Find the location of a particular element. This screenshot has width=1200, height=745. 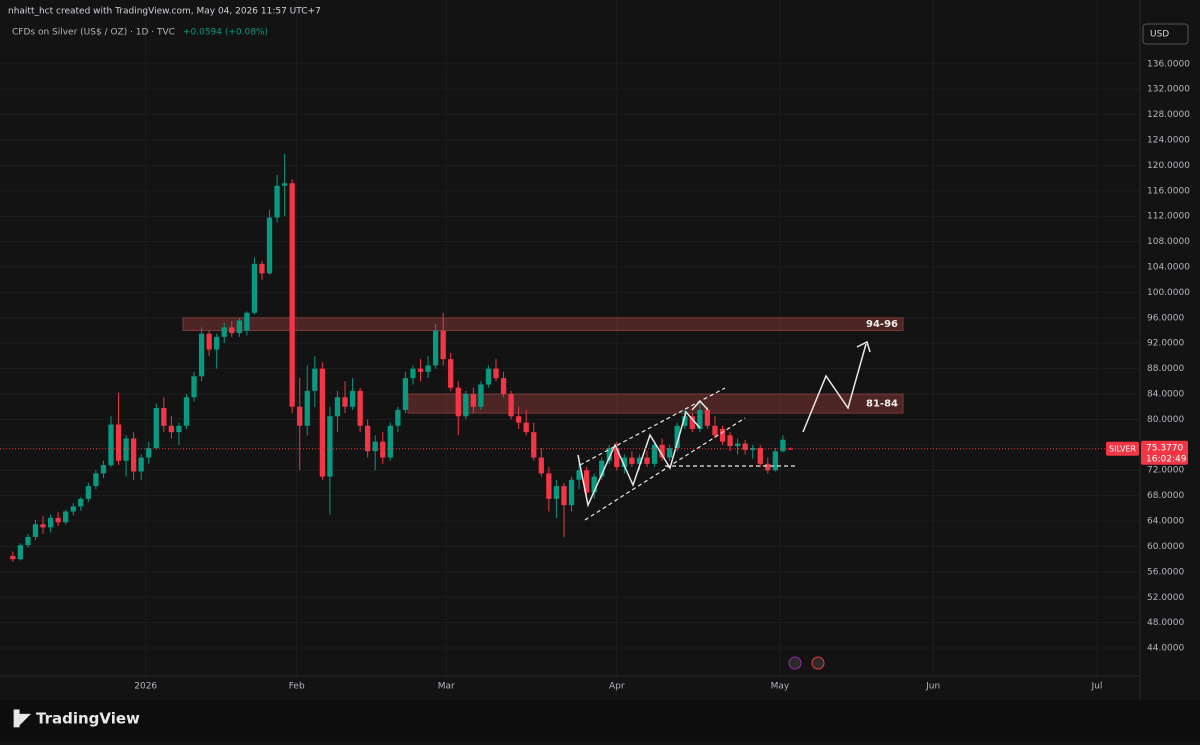

y-tick-label: 48.0000 is located at coordinates (1165, 623).